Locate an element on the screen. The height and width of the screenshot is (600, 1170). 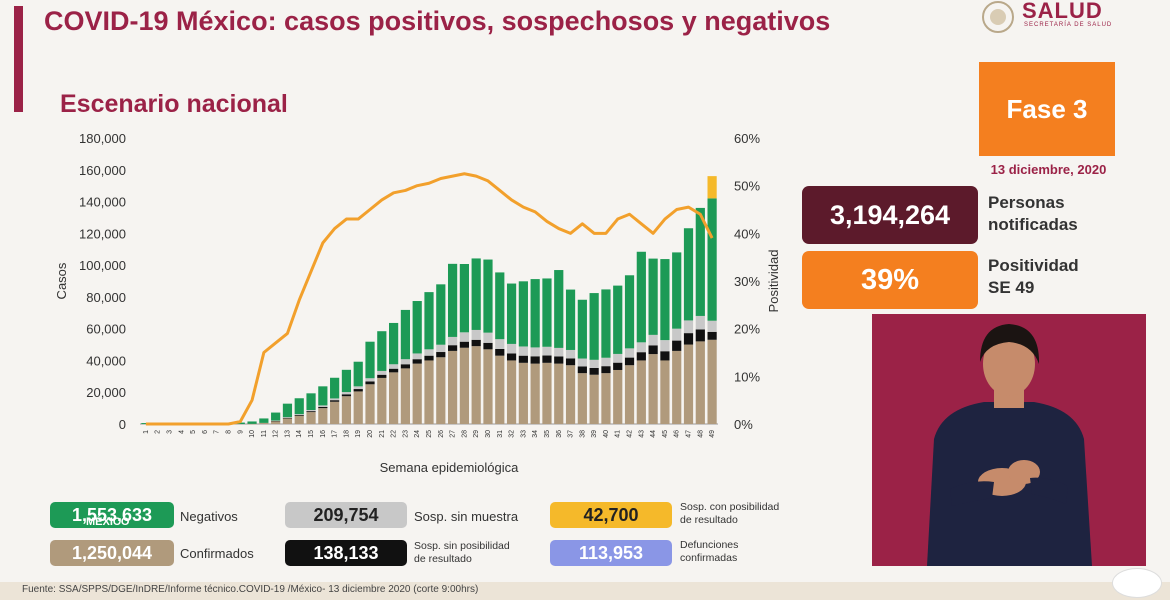
y2-tick-label: 20% is located at coordinates (747, 329).